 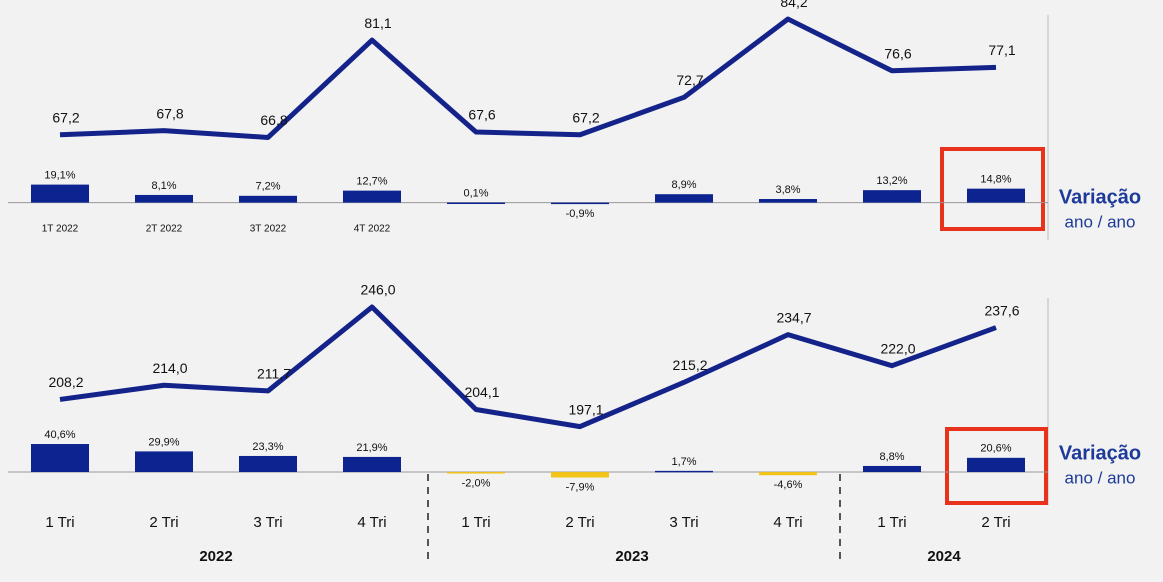 I want to click on bar-value-label: 19,1%, so click(x=59, y=176).